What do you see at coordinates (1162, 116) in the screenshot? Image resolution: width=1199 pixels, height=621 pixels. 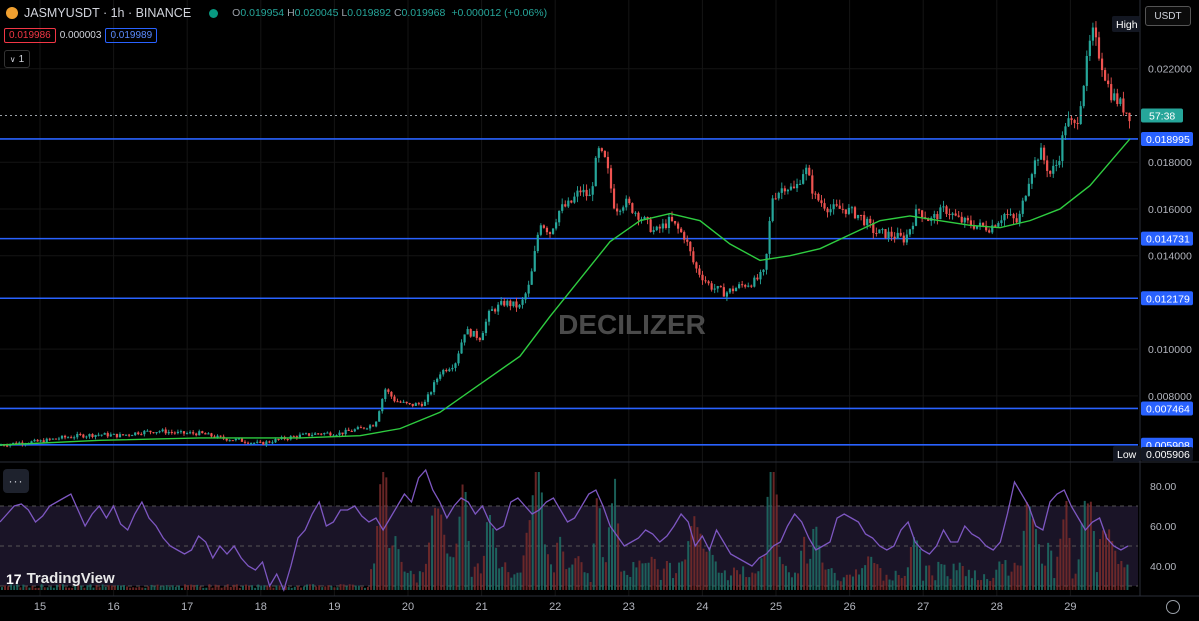 I see `current-price-label: 57:38` at bounding box center [1162, 116].